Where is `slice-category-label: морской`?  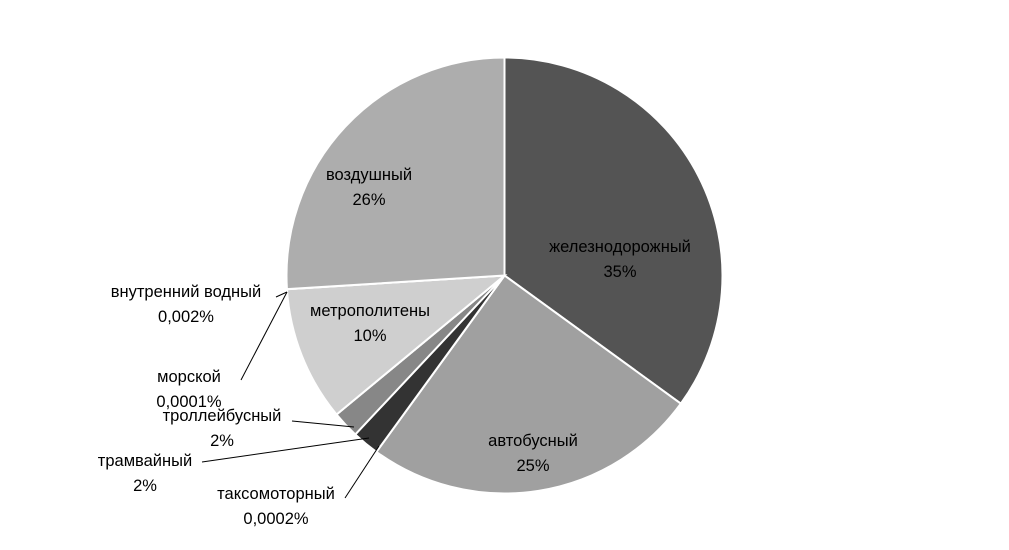 slice-category-label: морской is located at coordinates (189, 377).